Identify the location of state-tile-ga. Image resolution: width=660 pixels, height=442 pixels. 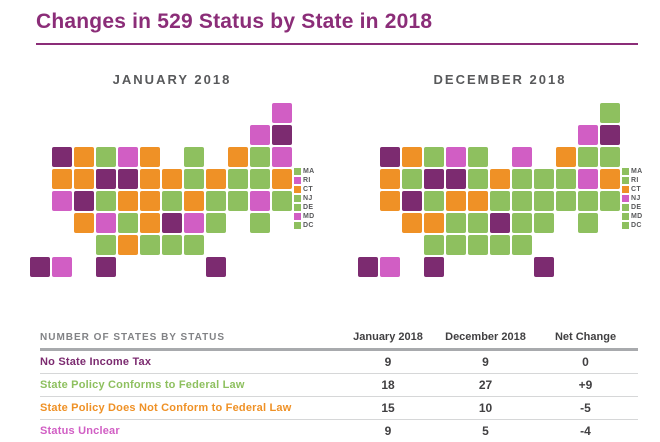
(194, 245).